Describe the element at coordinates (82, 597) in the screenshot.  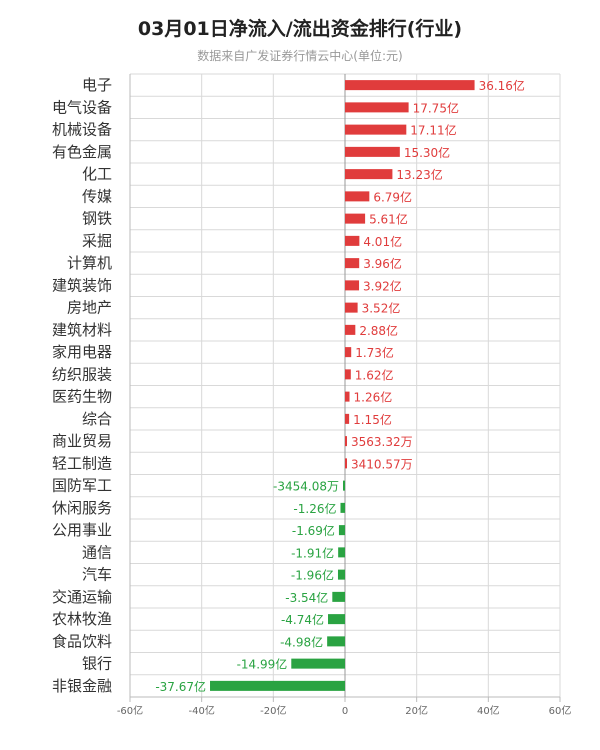
I see `category-label: 交通运输` at that location.